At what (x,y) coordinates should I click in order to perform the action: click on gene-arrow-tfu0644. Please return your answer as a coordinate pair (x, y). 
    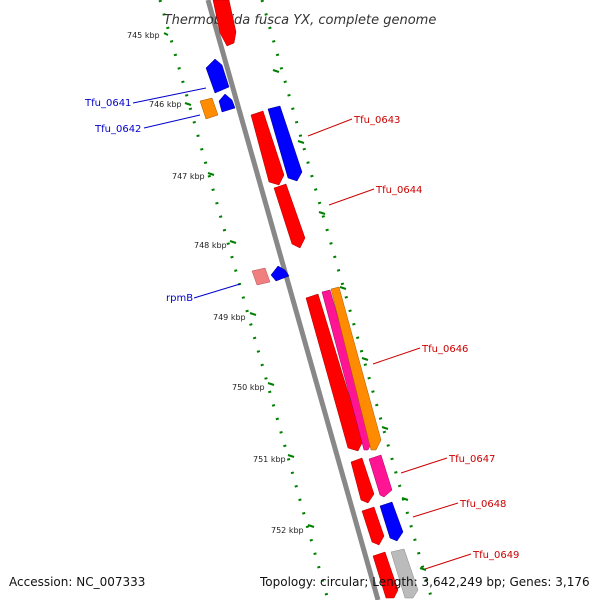
    Looking at the image, I should click on (289, 216).